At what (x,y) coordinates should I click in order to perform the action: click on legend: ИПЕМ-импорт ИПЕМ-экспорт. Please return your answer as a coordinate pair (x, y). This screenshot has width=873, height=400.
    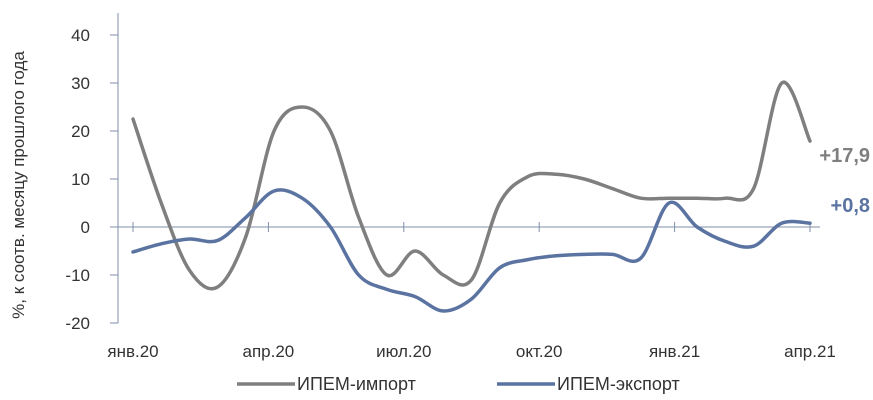
    Looking at the image, I should click on (458, 384).